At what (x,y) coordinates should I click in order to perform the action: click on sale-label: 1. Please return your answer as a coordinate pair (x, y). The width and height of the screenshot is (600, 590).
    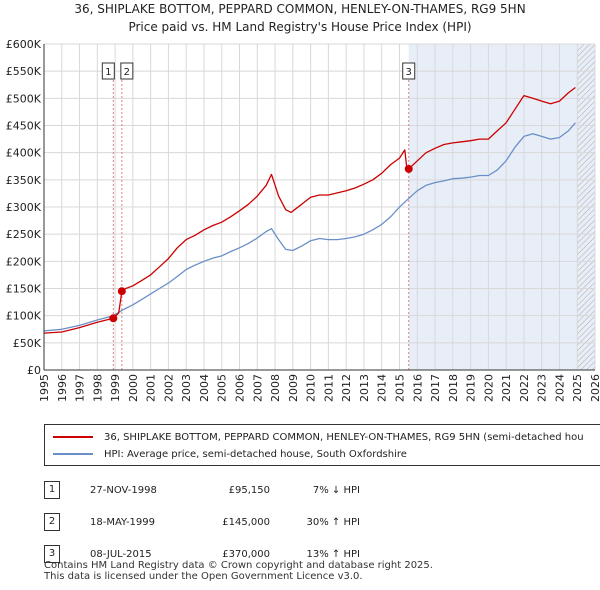
    Looking at the image, I should click on (108, 72).